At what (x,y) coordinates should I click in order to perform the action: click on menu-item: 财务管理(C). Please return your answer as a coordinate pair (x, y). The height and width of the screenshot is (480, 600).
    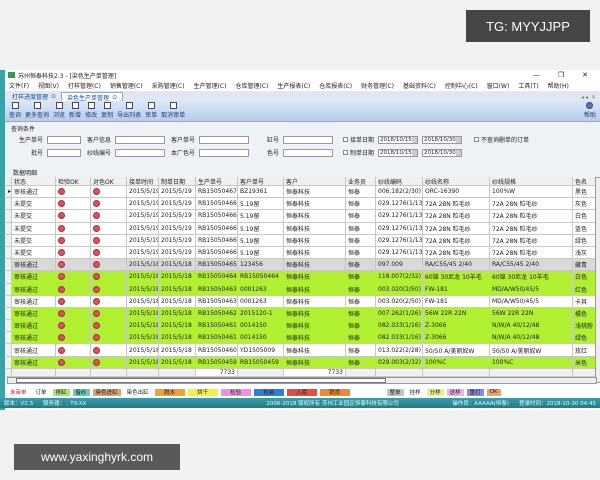
    Looking at the image, I should click on (377, 86).